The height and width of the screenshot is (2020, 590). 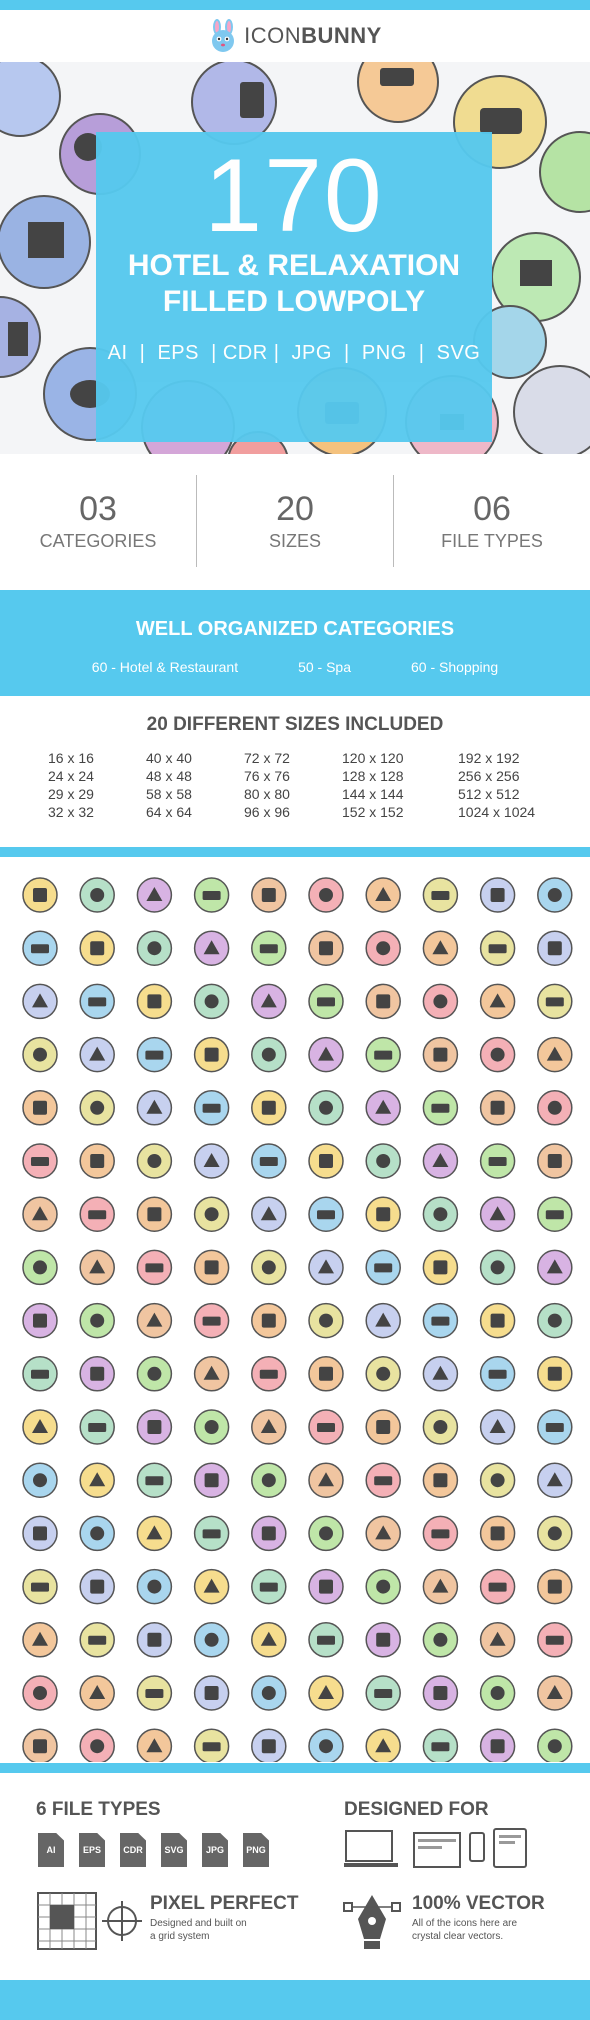 I want to click on size-item: 40 x 40, so click(x=169, y=758).